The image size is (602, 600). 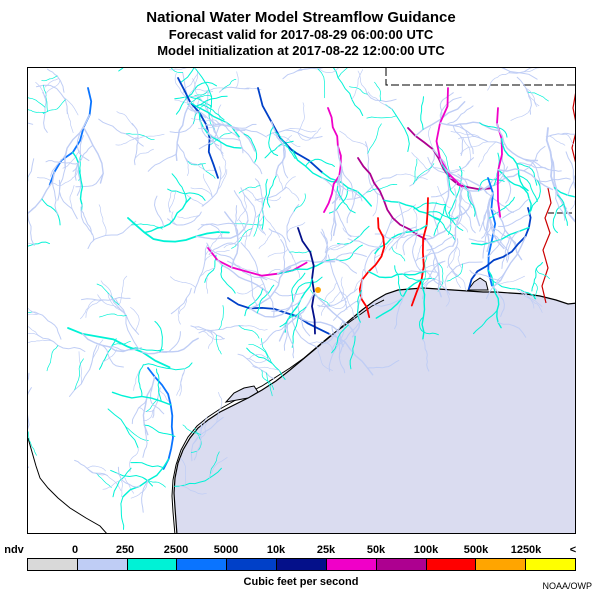 I want to click on legend-color-bar, so click(x=301, y=564).